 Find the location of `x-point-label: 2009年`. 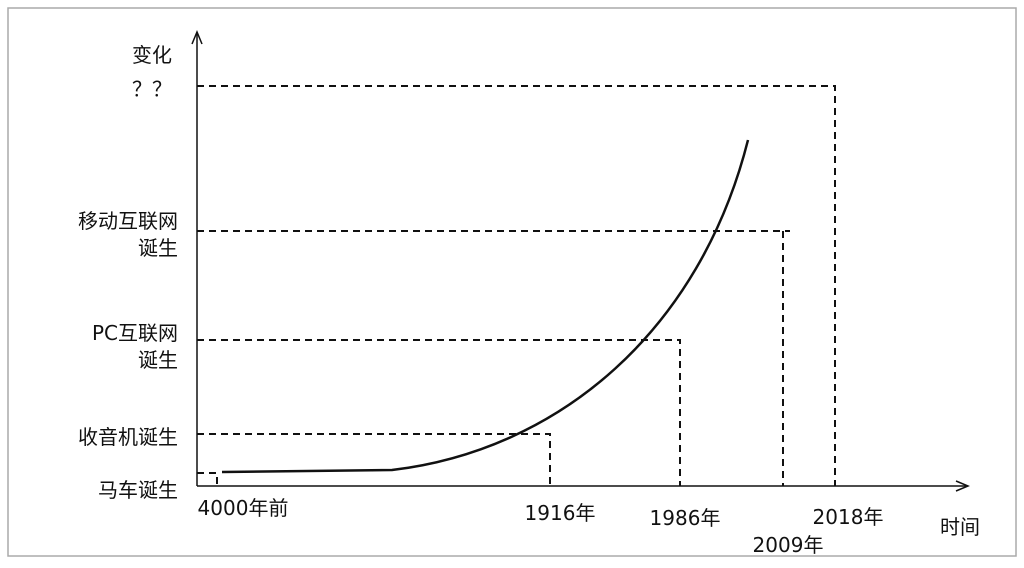

x-point-label: 2009年 is located at coordinates (788, 545).